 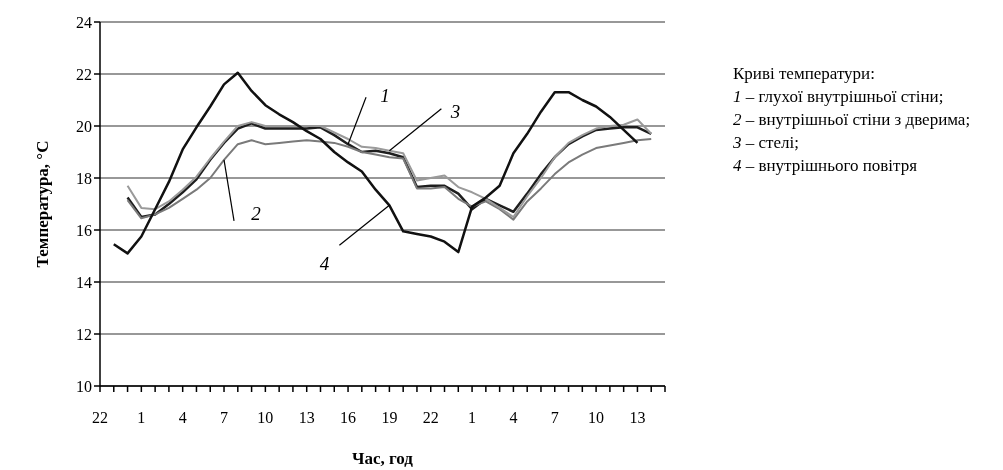 What do you see at coordinates (389, 418) in the screenshot?
I see `x-tick-label: 19` at bounding box center [389, 418].